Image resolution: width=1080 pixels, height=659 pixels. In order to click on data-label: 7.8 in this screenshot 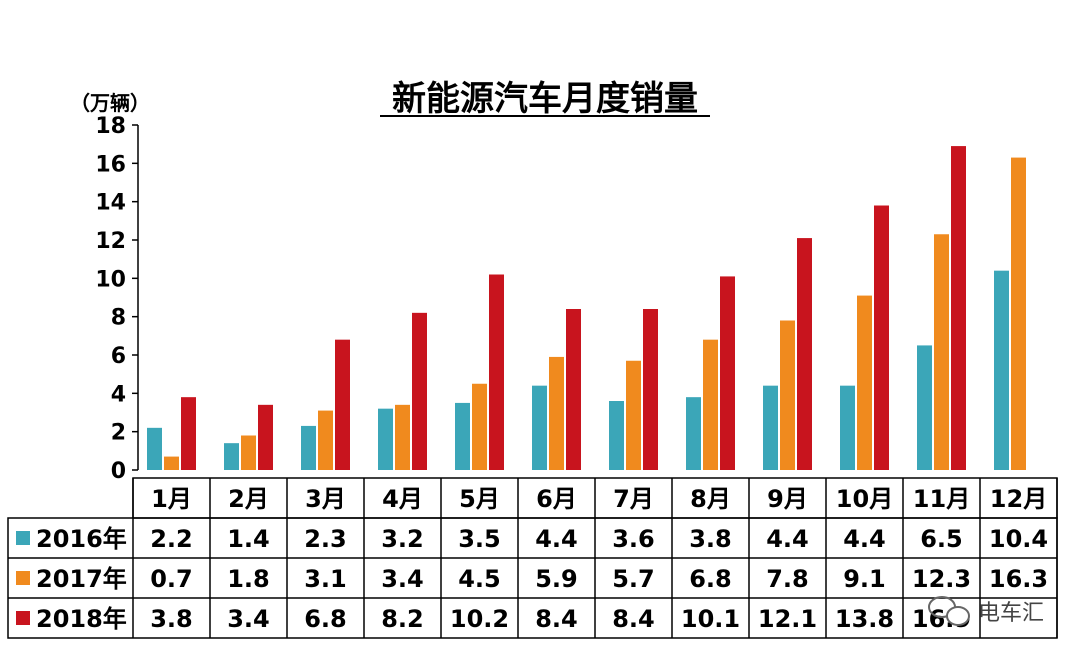, I will do `click(787, 579)`.